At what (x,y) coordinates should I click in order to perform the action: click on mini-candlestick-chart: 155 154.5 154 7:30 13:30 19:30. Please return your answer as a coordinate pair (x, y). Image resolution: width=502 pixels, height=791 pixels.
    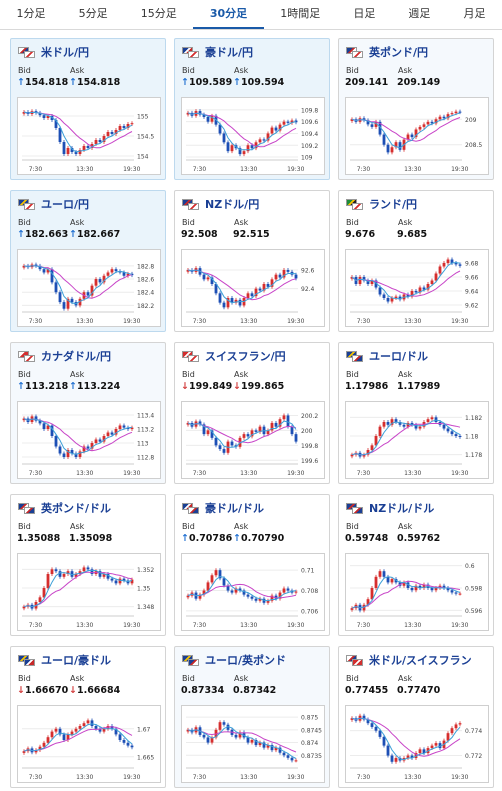
    Looking at the image, I should click on (89, 136).